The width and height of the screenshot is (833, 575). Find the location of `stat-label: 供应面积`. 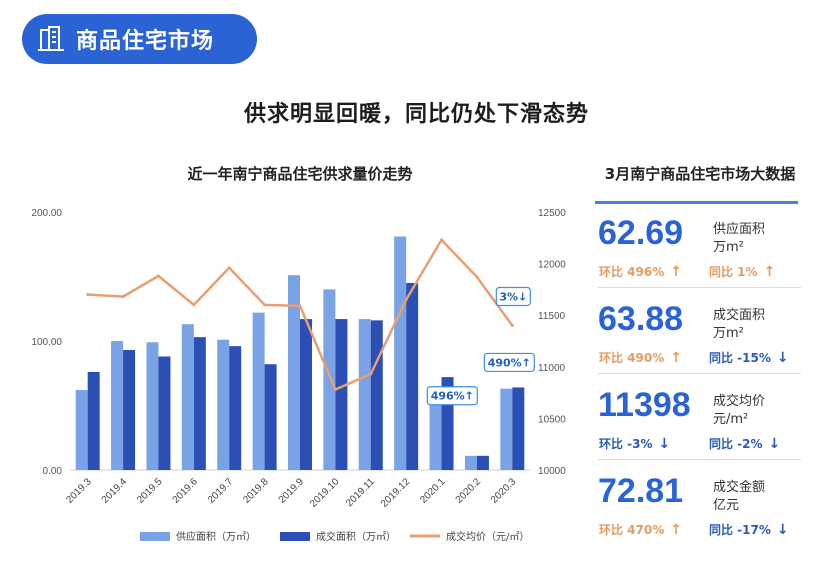

stat-label: 供应面积 is located at coordinates (739, 229).